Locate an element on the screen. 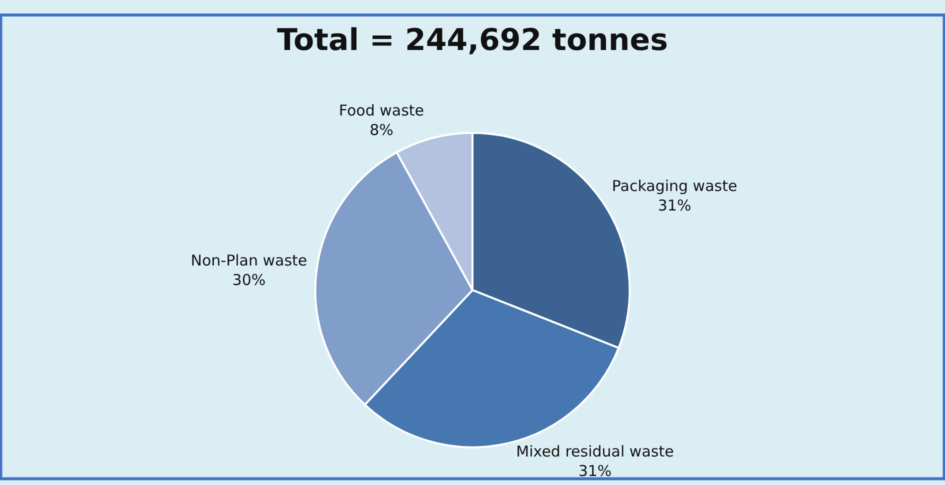 This screenshot has width=945, height=485. data-label: 8% is located at coordinates (382, 129).